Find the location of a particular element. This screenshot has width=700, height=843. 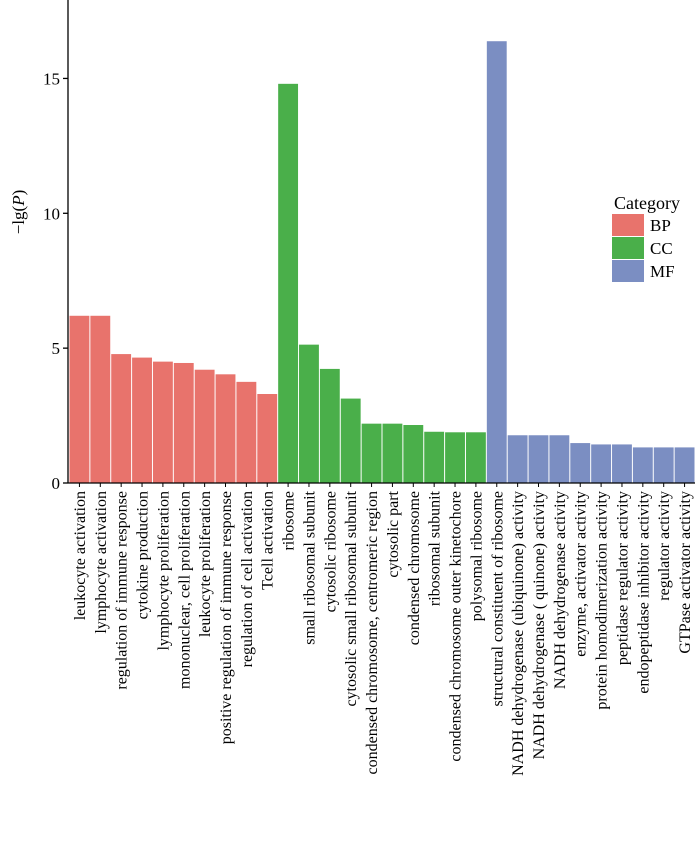

x-label-5: lymphocyte proliferation is located at coordinates (163, 571).